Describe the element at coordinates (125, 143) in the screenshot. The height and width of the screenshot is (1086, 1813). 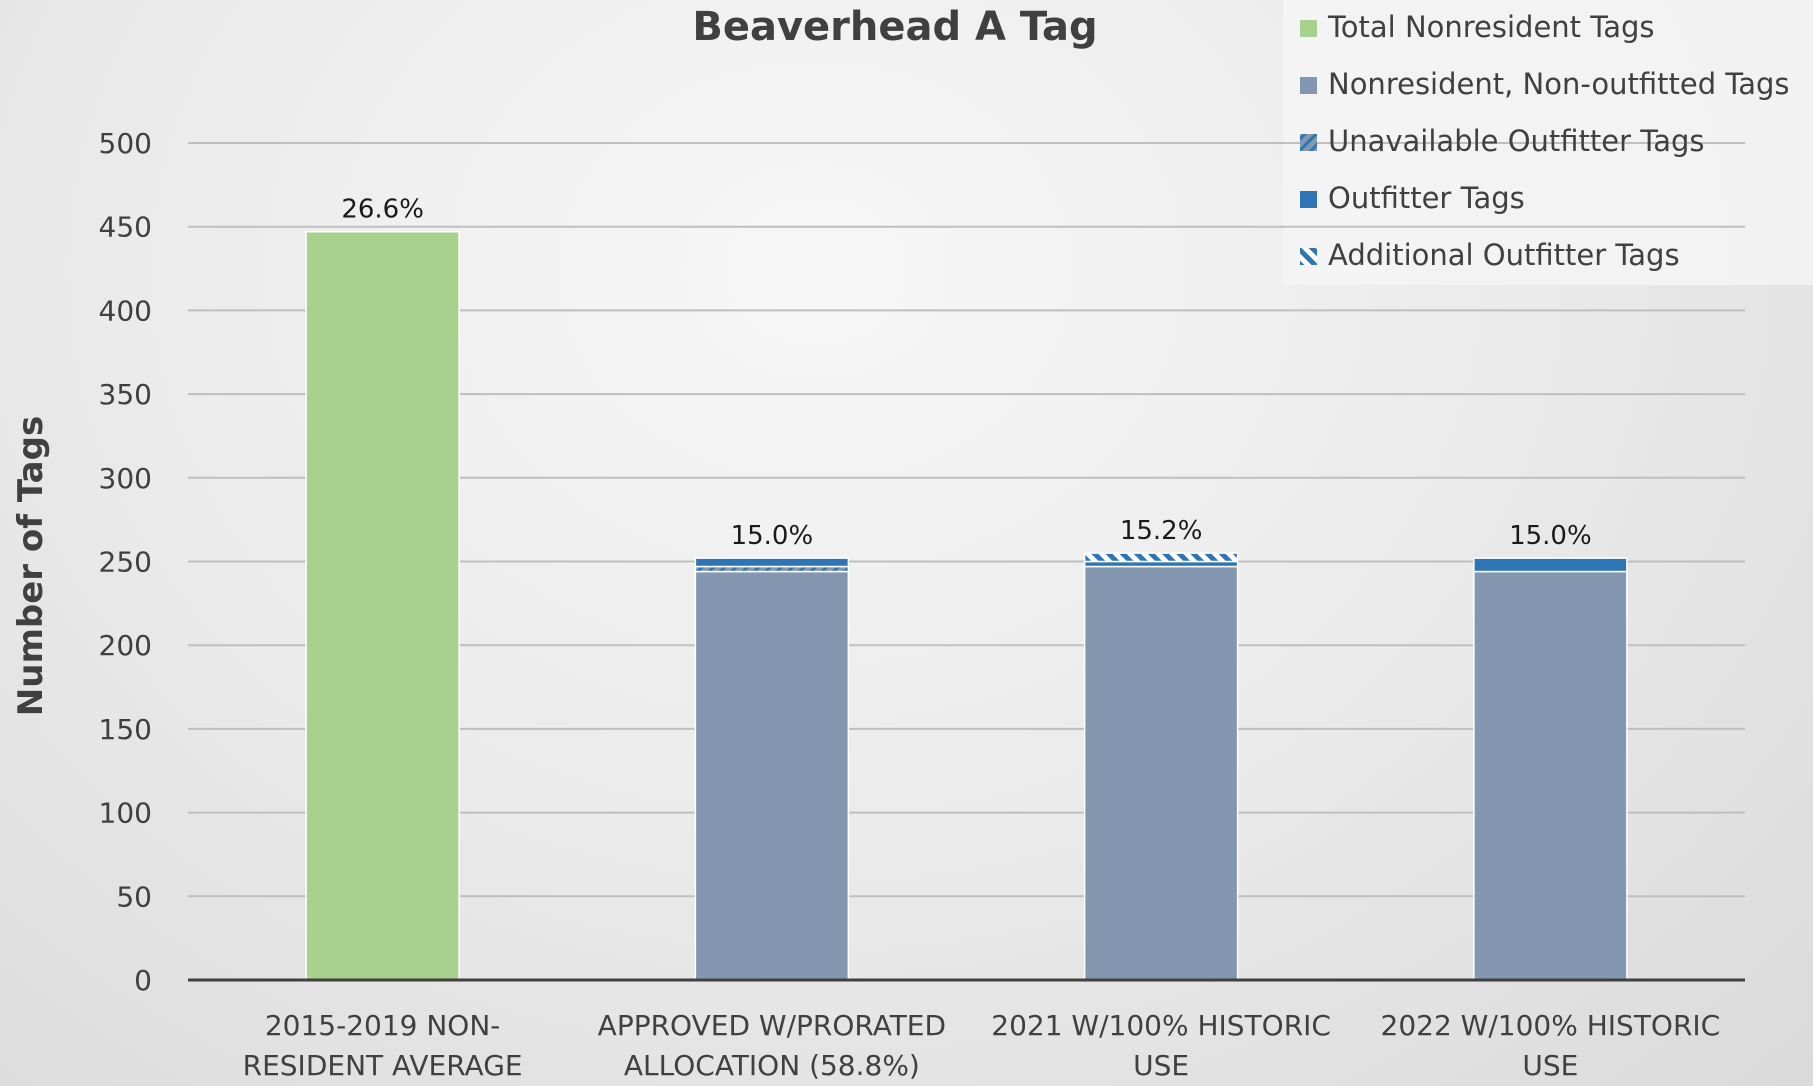
I see `y-tick-label: 500` at that location.